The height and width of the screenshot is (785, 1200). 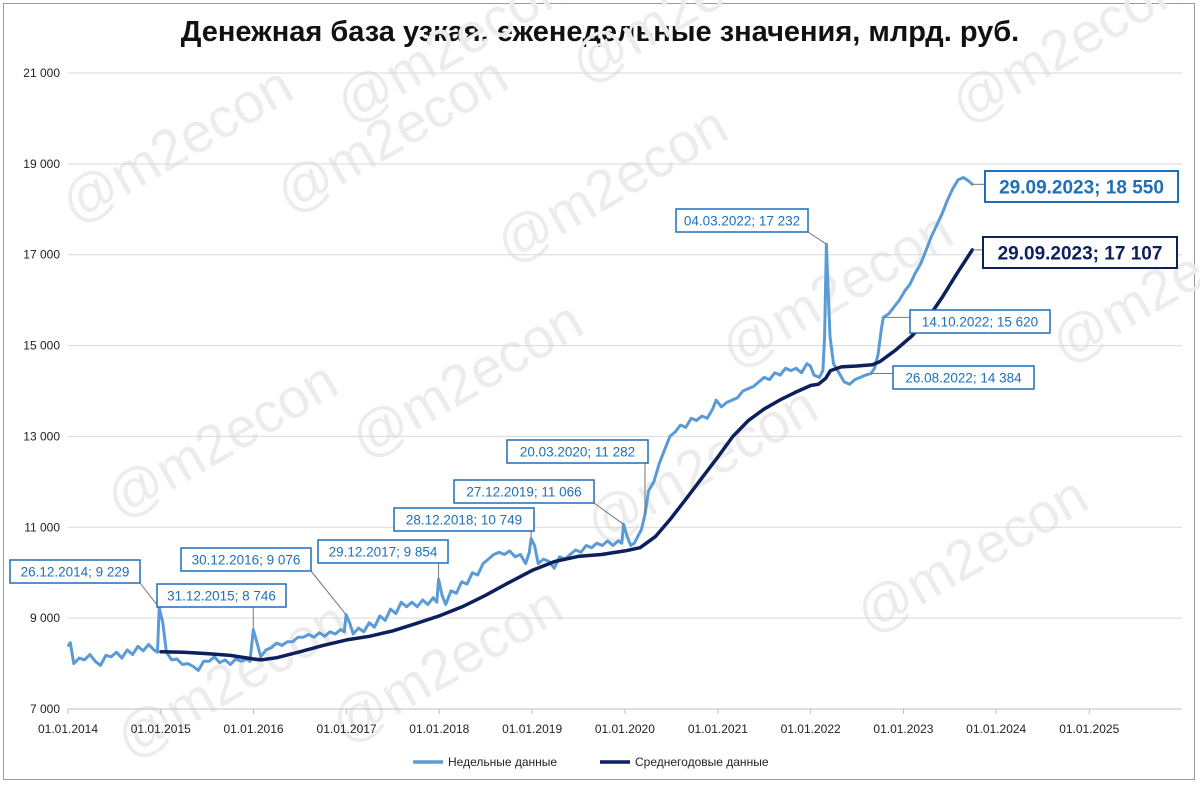 What do you see at coordinates (161, 729) in the screenshot?
I see `x-tick-label: 01.01.2015` at bounding box center [161, 729].